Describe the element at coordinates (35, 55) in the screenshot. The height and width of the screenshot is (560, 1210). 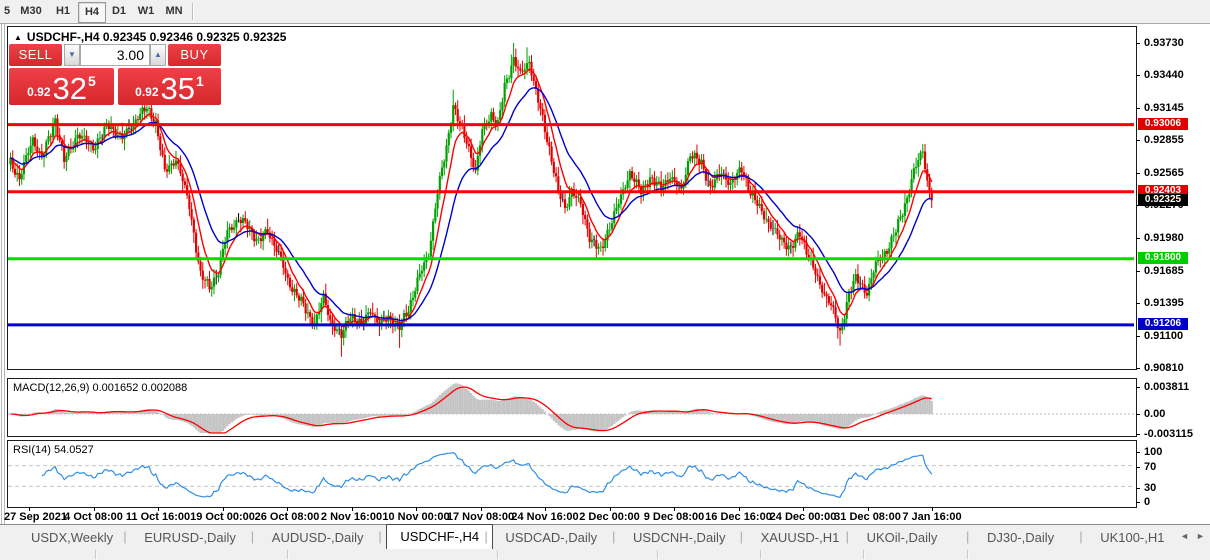
I see `sell-button: SELL` at that location.